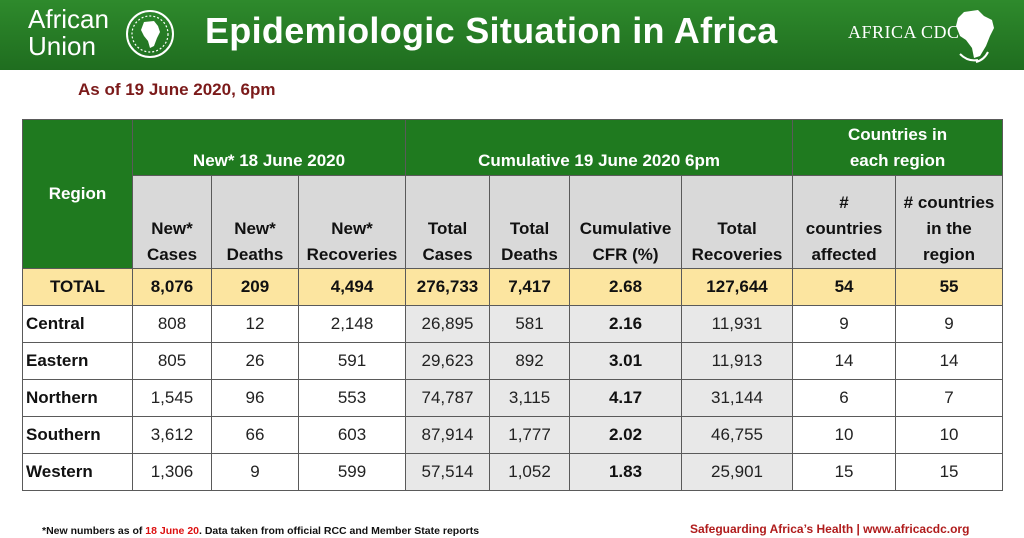  I want to click on total-cases-header: Total Cases, so click(448, 222).